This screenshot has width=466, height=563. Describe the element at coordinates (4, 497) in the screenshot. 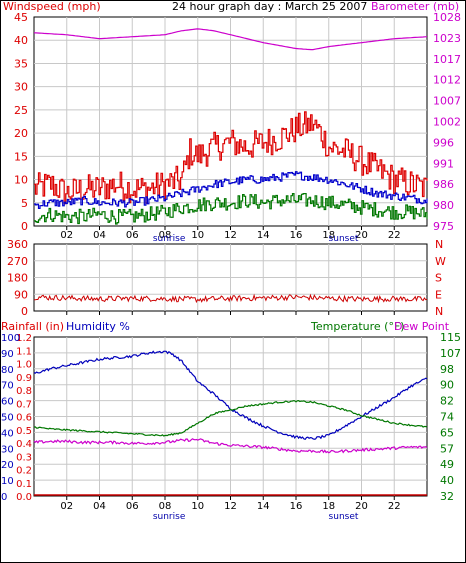

I see `y-tick-label-humidity: 0` at that location.